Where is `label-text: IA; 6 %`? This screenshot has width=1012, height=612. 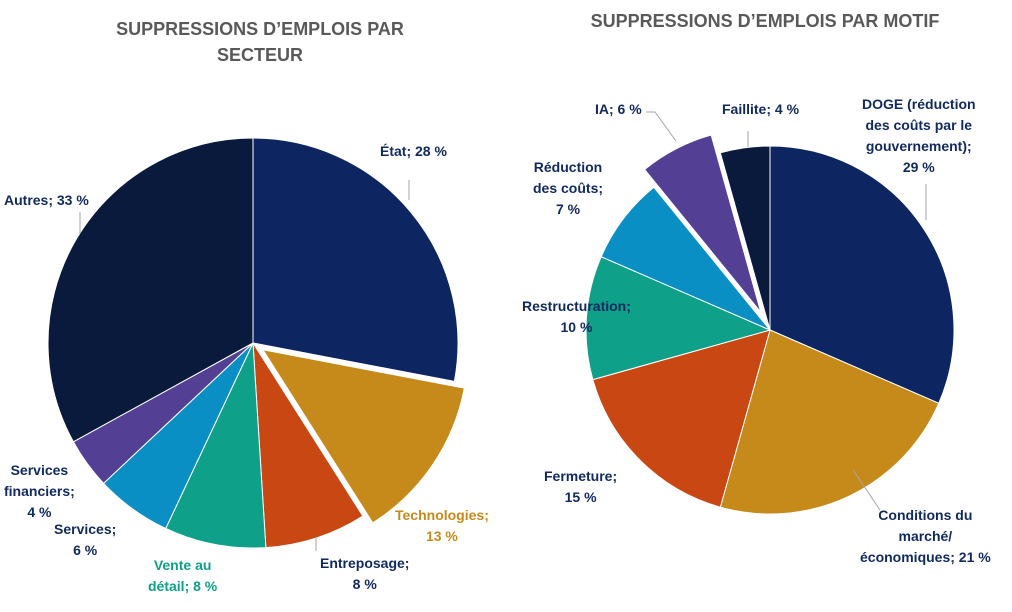 label-text: IA; 6 % is located at coordinates (618, 109).